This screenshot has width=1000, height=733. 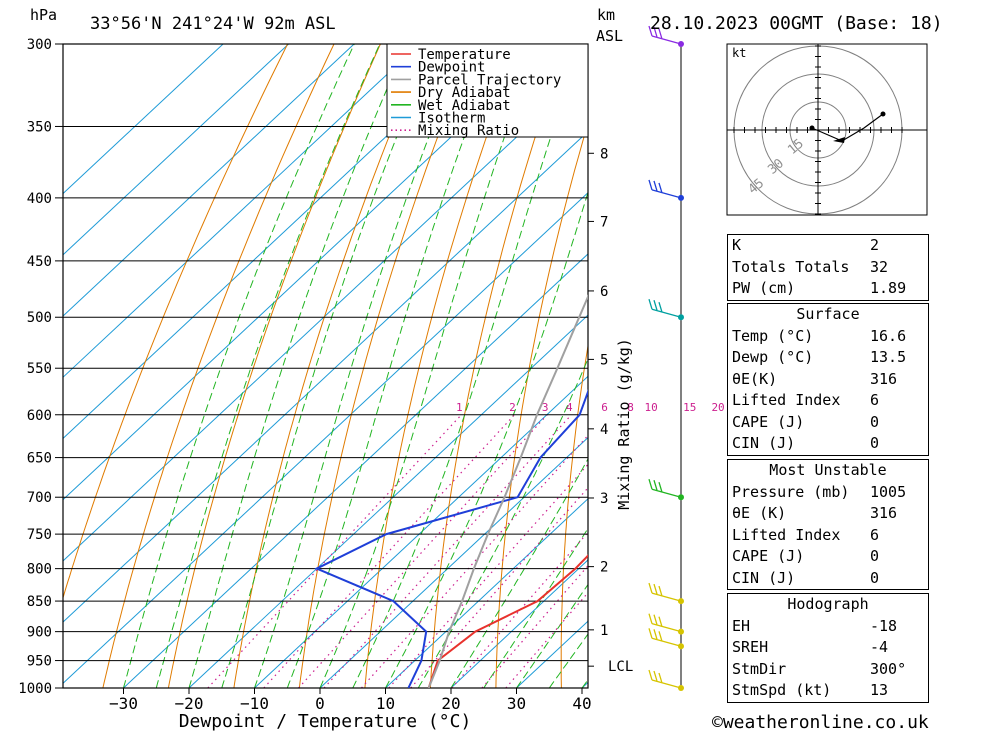 What do you see at coordinates (609, 36) in the screenshot?
I see `asl-label: ASL` at bounding box center [609, 36].